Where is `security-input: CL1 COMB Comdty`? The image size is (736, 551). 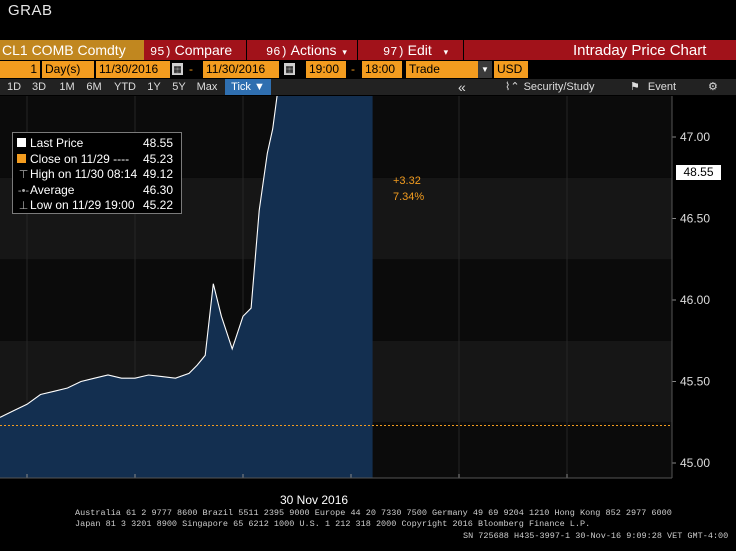
security-input: CL1 COMB Comdty is located at coordinates (72, 50).